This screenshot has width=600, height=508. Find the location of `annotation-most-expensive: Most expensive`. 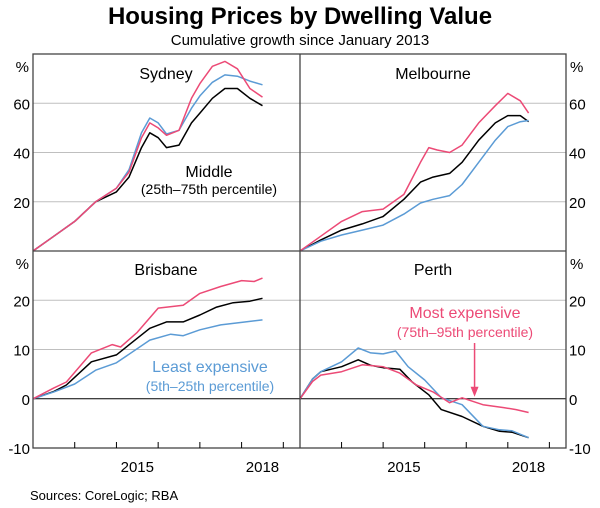

annotation-most-expensive: Most expensive is located at coordinates (464, 313).